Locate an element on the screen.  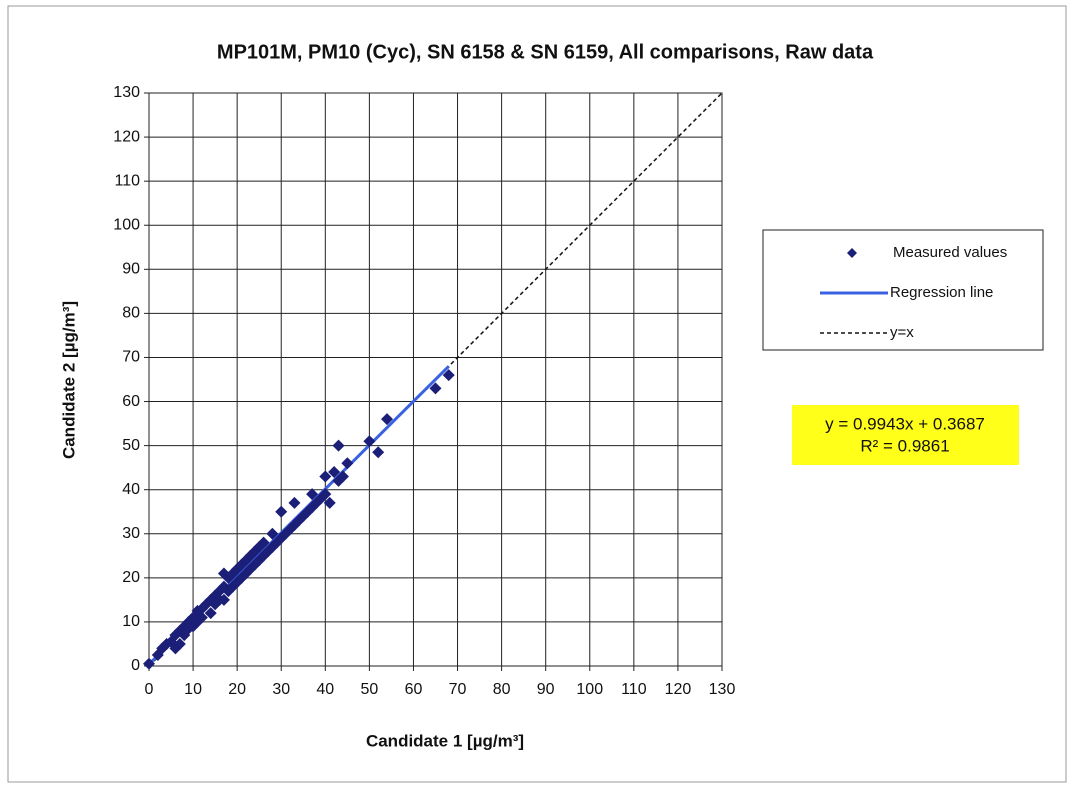
y-tick-label: 120 is located at coordinates (126, 136).